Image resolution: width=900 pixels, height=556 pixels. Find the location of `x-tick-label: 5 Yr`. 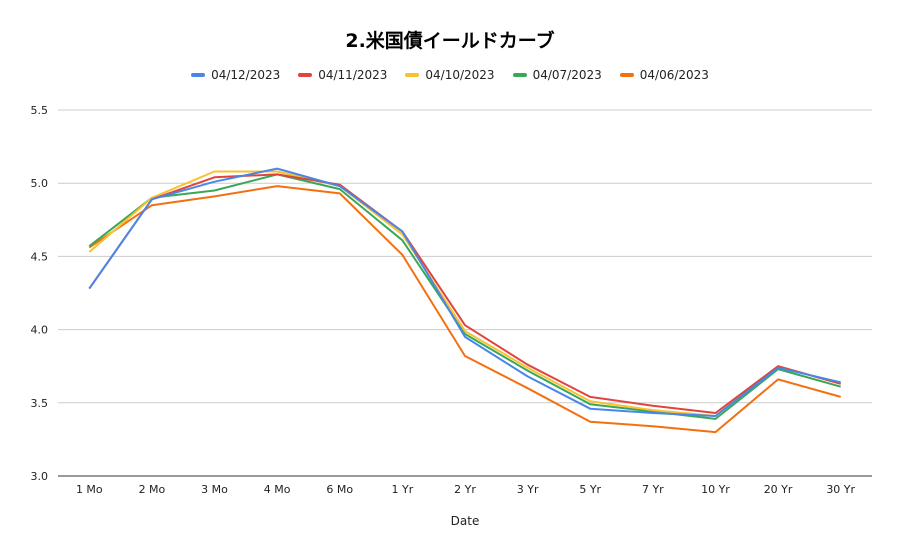

x-tick-label: 5 Yr is located at coordinates (590, 489).